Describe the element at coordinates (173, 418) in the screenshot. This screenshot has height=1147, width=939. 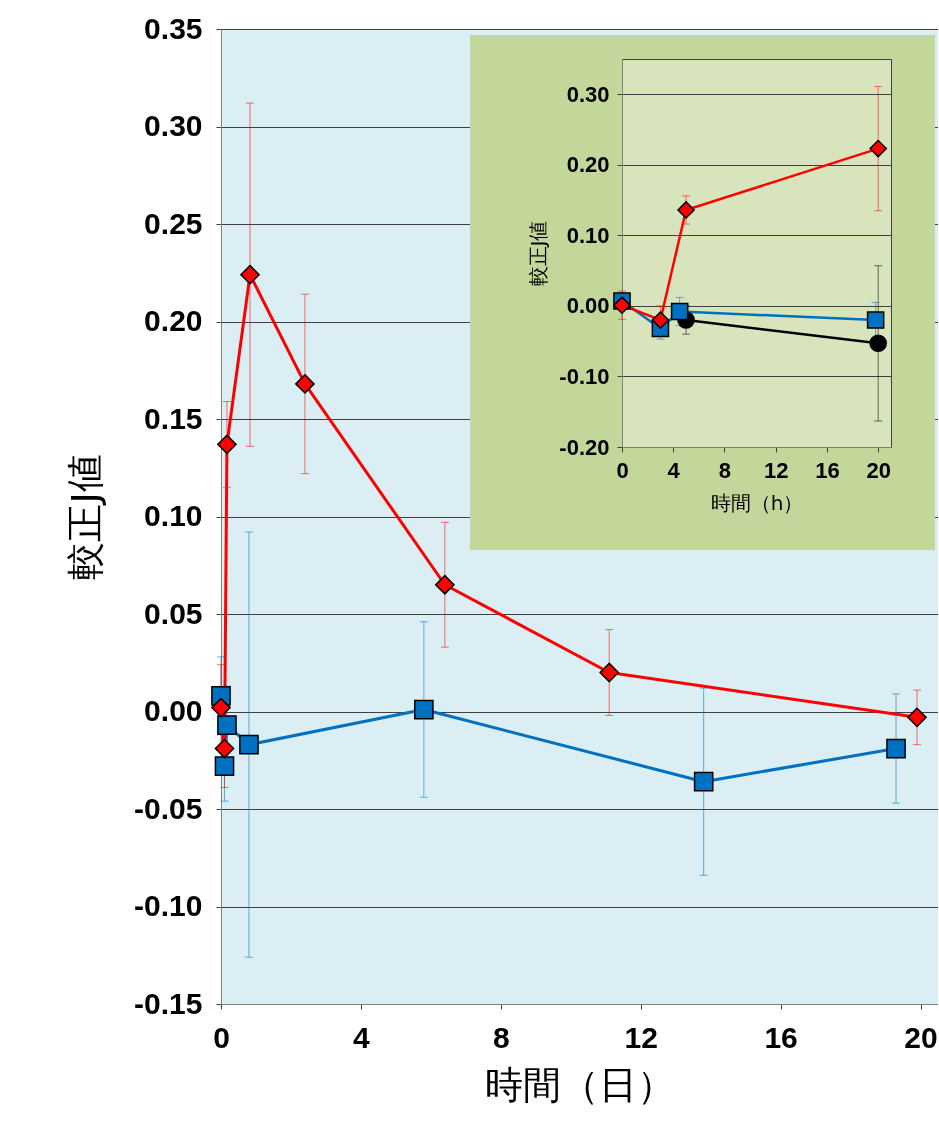
I see `y-tick-label: 0.15` at that location.